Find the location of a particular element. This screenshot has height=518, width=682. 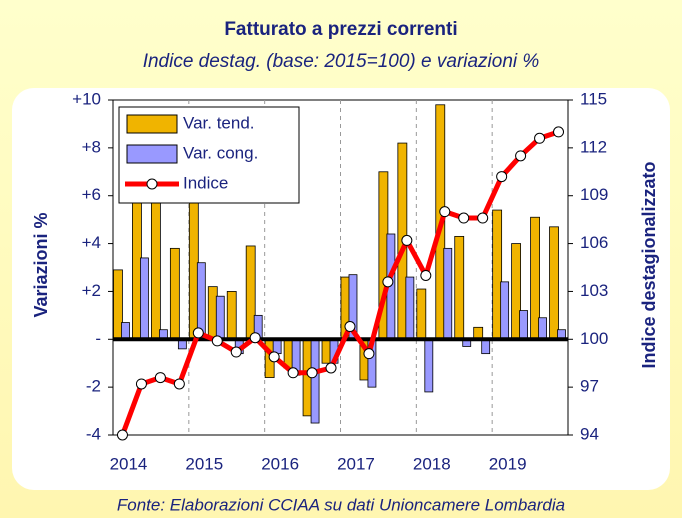

chart-title: Fatturato a prezzi correnti is located at coordinates (340, 29).